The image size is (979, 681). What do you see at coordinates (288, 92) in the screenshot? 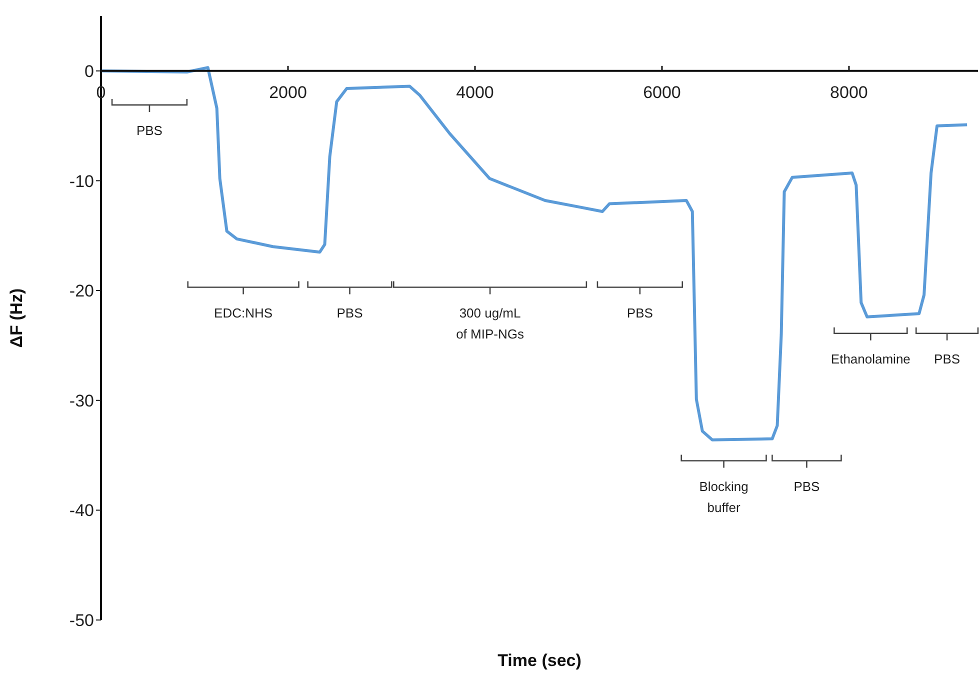
I see `x-tick-label: 2000` at bounding box center [288, 92].